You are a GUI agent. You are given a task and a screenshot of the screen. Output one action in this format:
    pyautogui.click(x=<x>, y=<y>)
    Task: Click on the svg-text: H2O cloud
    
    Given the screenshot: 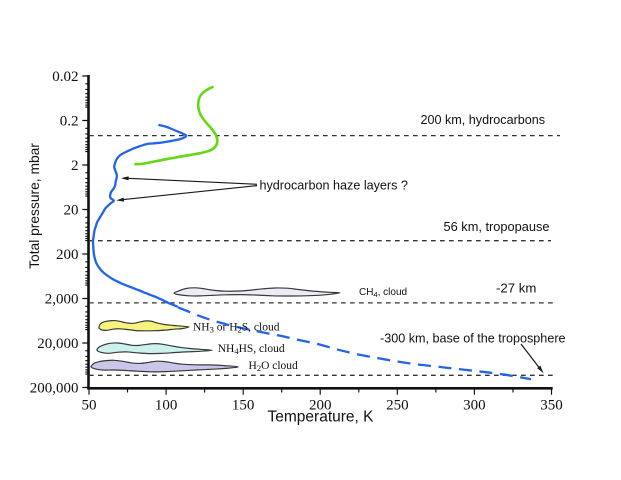 What is the action you would take?
    pyautogui.click(x=274, y=366)
    